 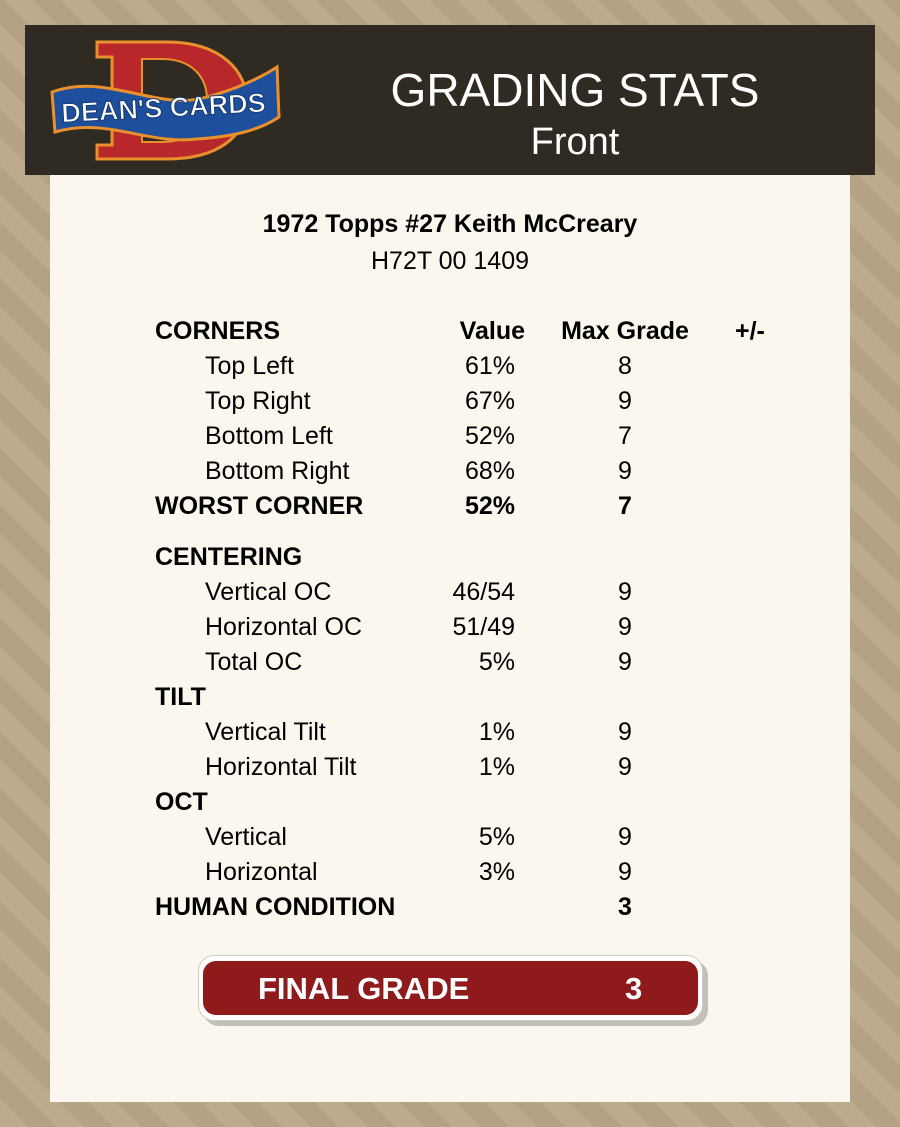 What do you see at coordinates (364, 988) in the screenshot?
I see `final-grade-label: FINAL GRADE` at bounding box center [364, 988].